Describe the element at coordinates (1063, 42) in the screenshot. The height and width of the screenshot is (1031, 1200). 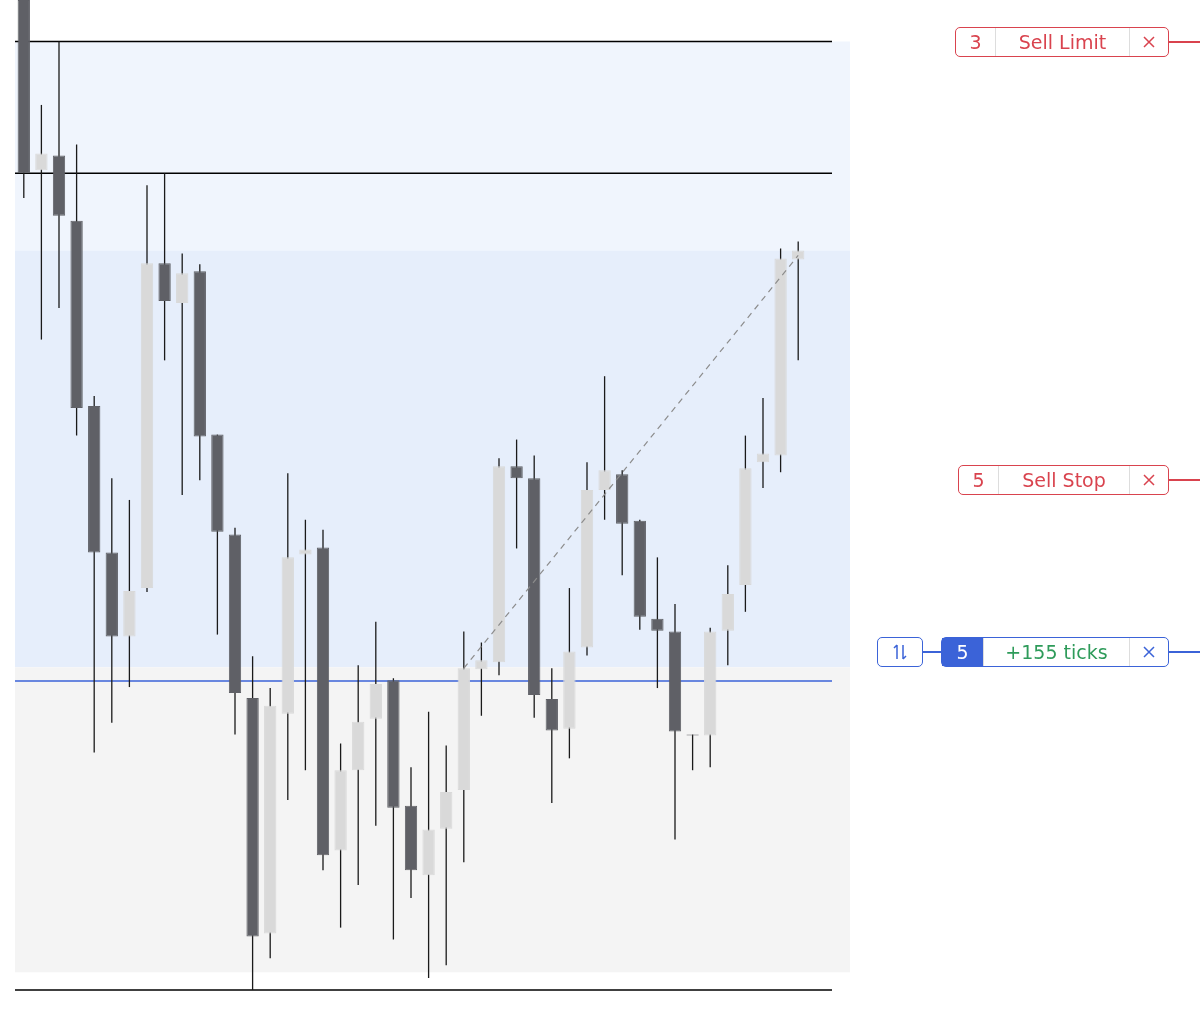
I see `text: Sell Limit` at that location.